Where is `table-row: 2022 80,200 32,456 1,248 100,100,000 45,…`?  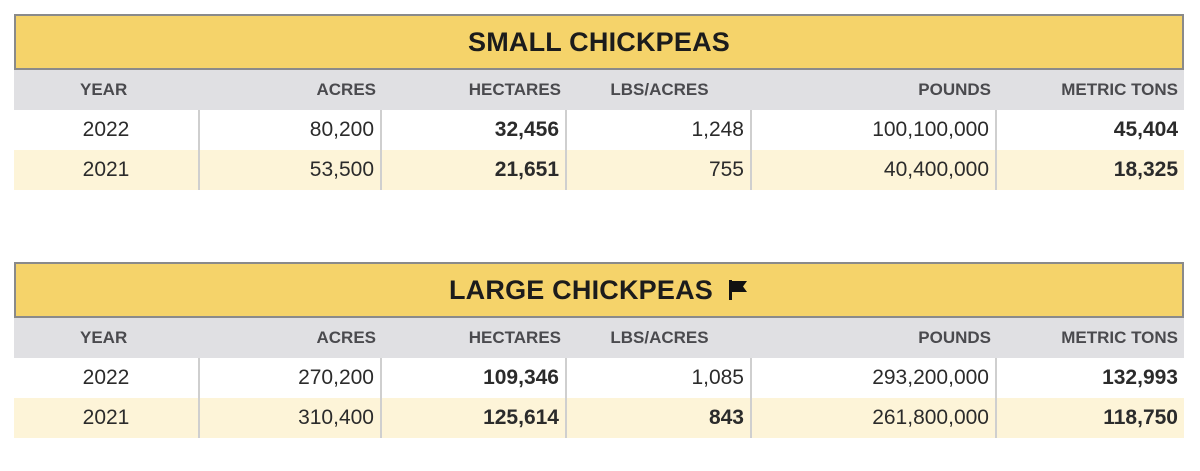
table-row: 2022 80,200 32,456 1,248 100,100,000 45,… is located at coordinates (599, 130).